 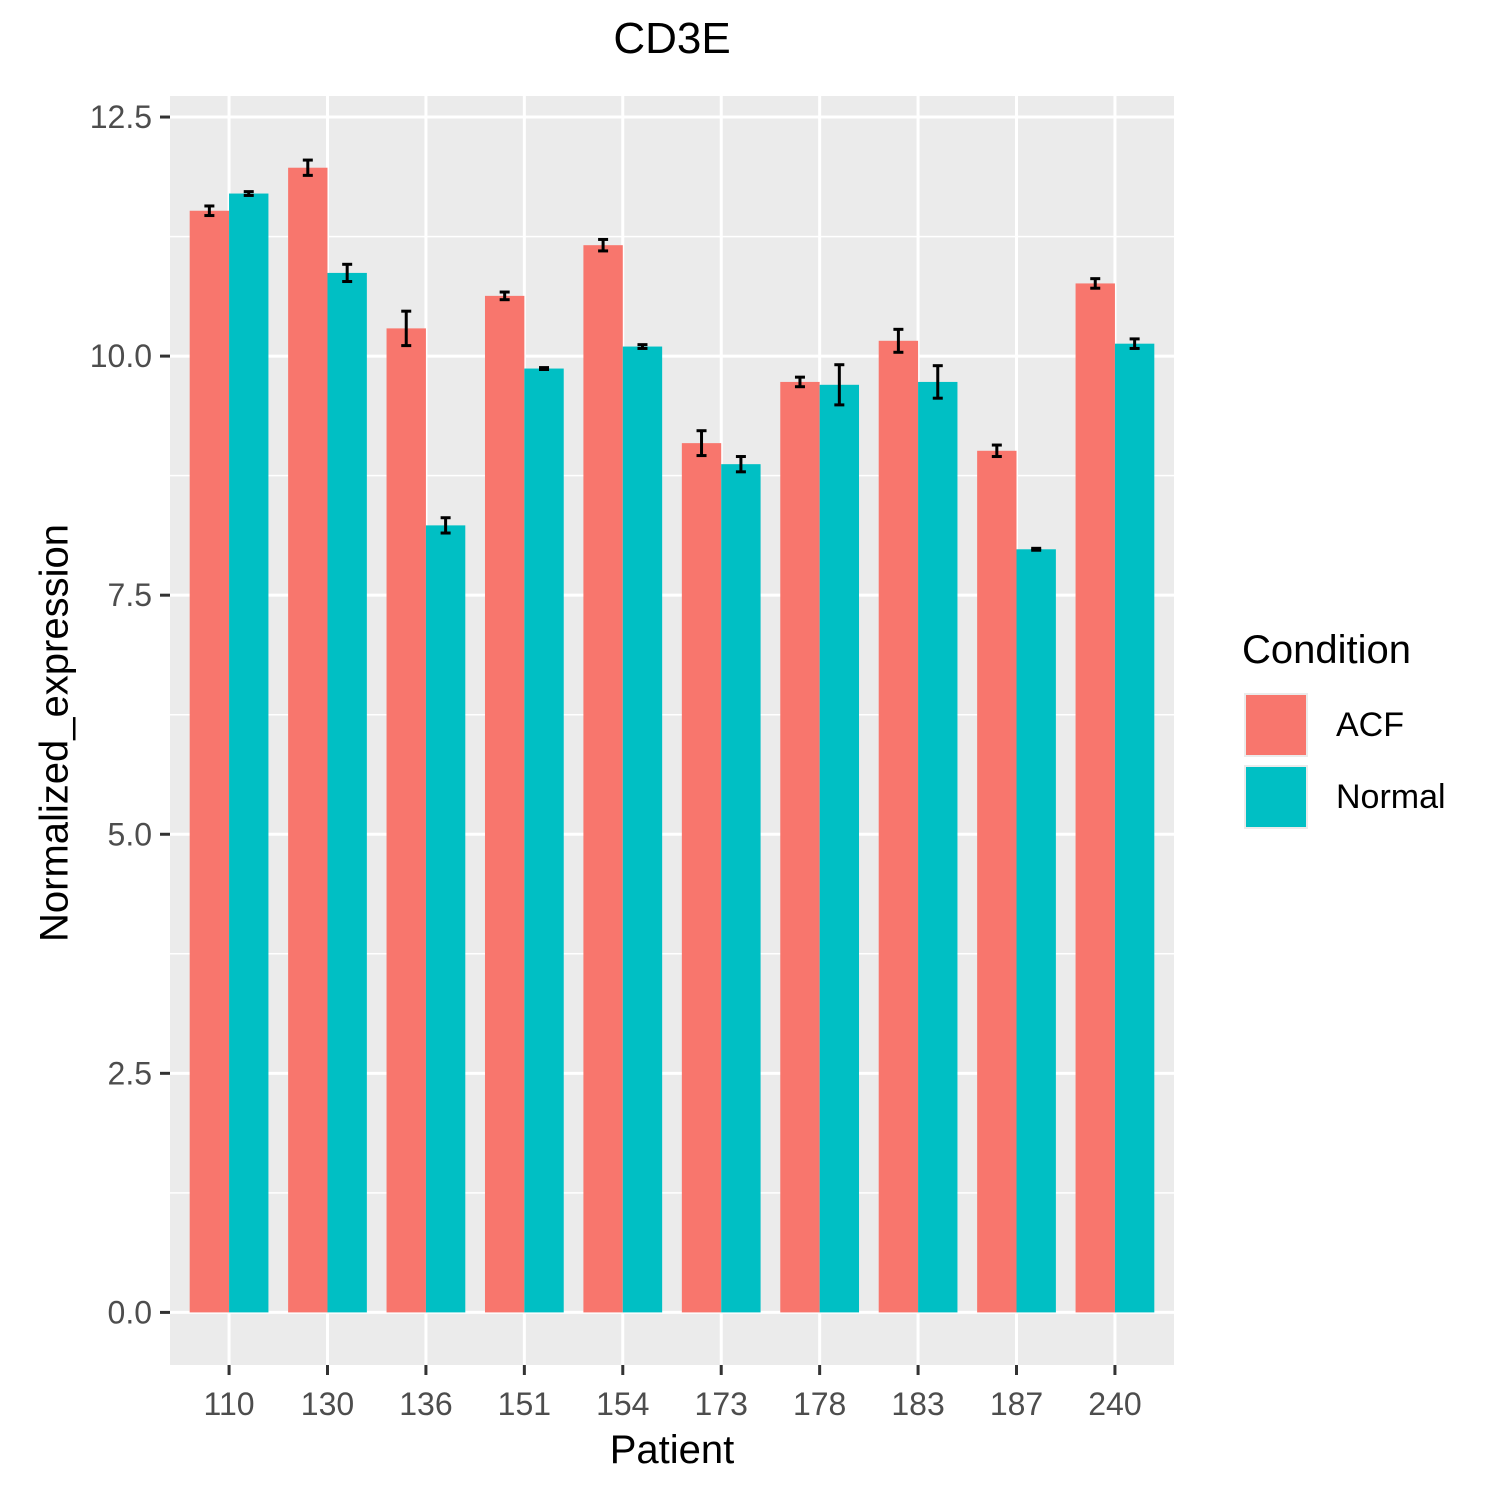 What do you see at coordinates (672, 1450) in the screenshot?
I see `x-axis-label: Patient` at bounding box center [672, 1450].